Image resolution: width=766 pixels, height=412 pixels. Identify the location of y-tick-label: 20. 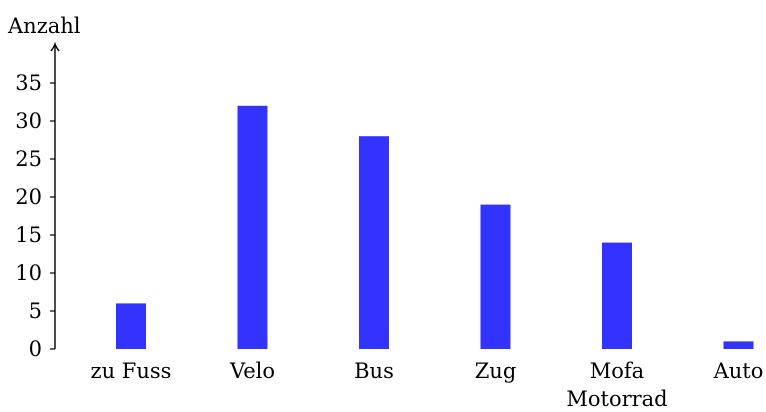
(28, 197).